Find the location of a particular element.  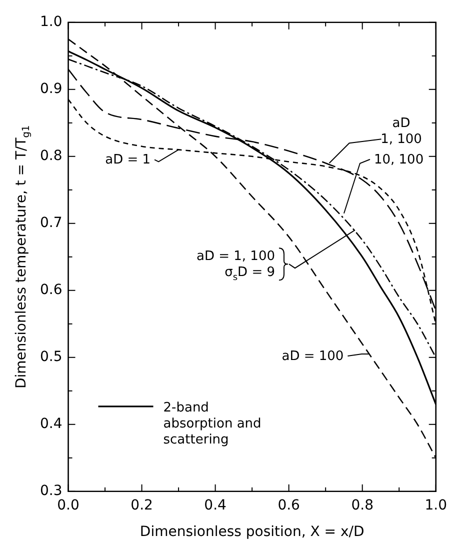

annotation: aD = 100 is located at coordinates (313, 356).